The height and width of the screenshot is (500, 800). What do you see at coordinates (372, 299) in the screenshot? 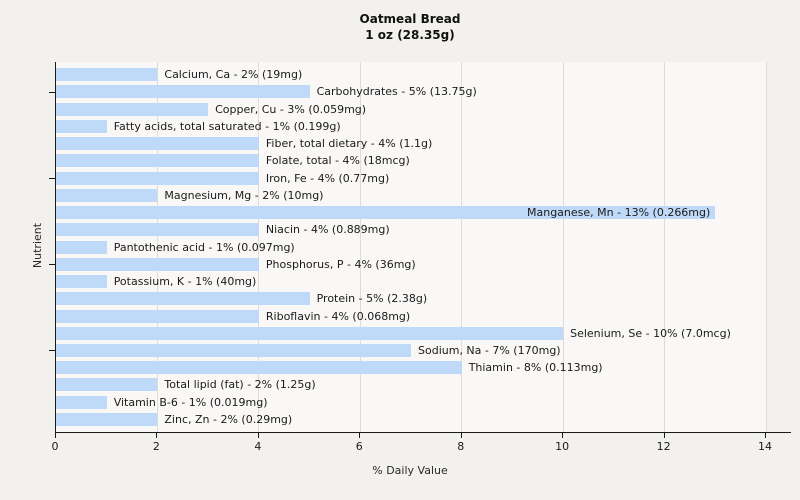
I see `nutrient-bar-label: Protein - 5% (2.38g)` at bounding box center [372, 299].